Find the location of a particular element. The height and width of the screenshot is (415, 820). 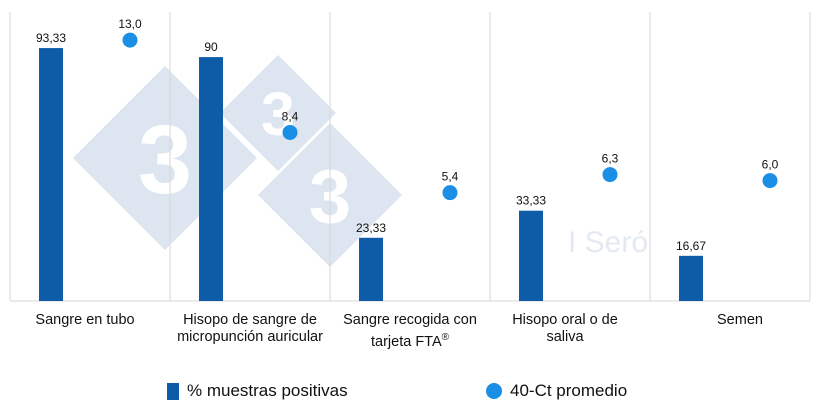

registered-mark: ® is located at coordinates (445, 337).